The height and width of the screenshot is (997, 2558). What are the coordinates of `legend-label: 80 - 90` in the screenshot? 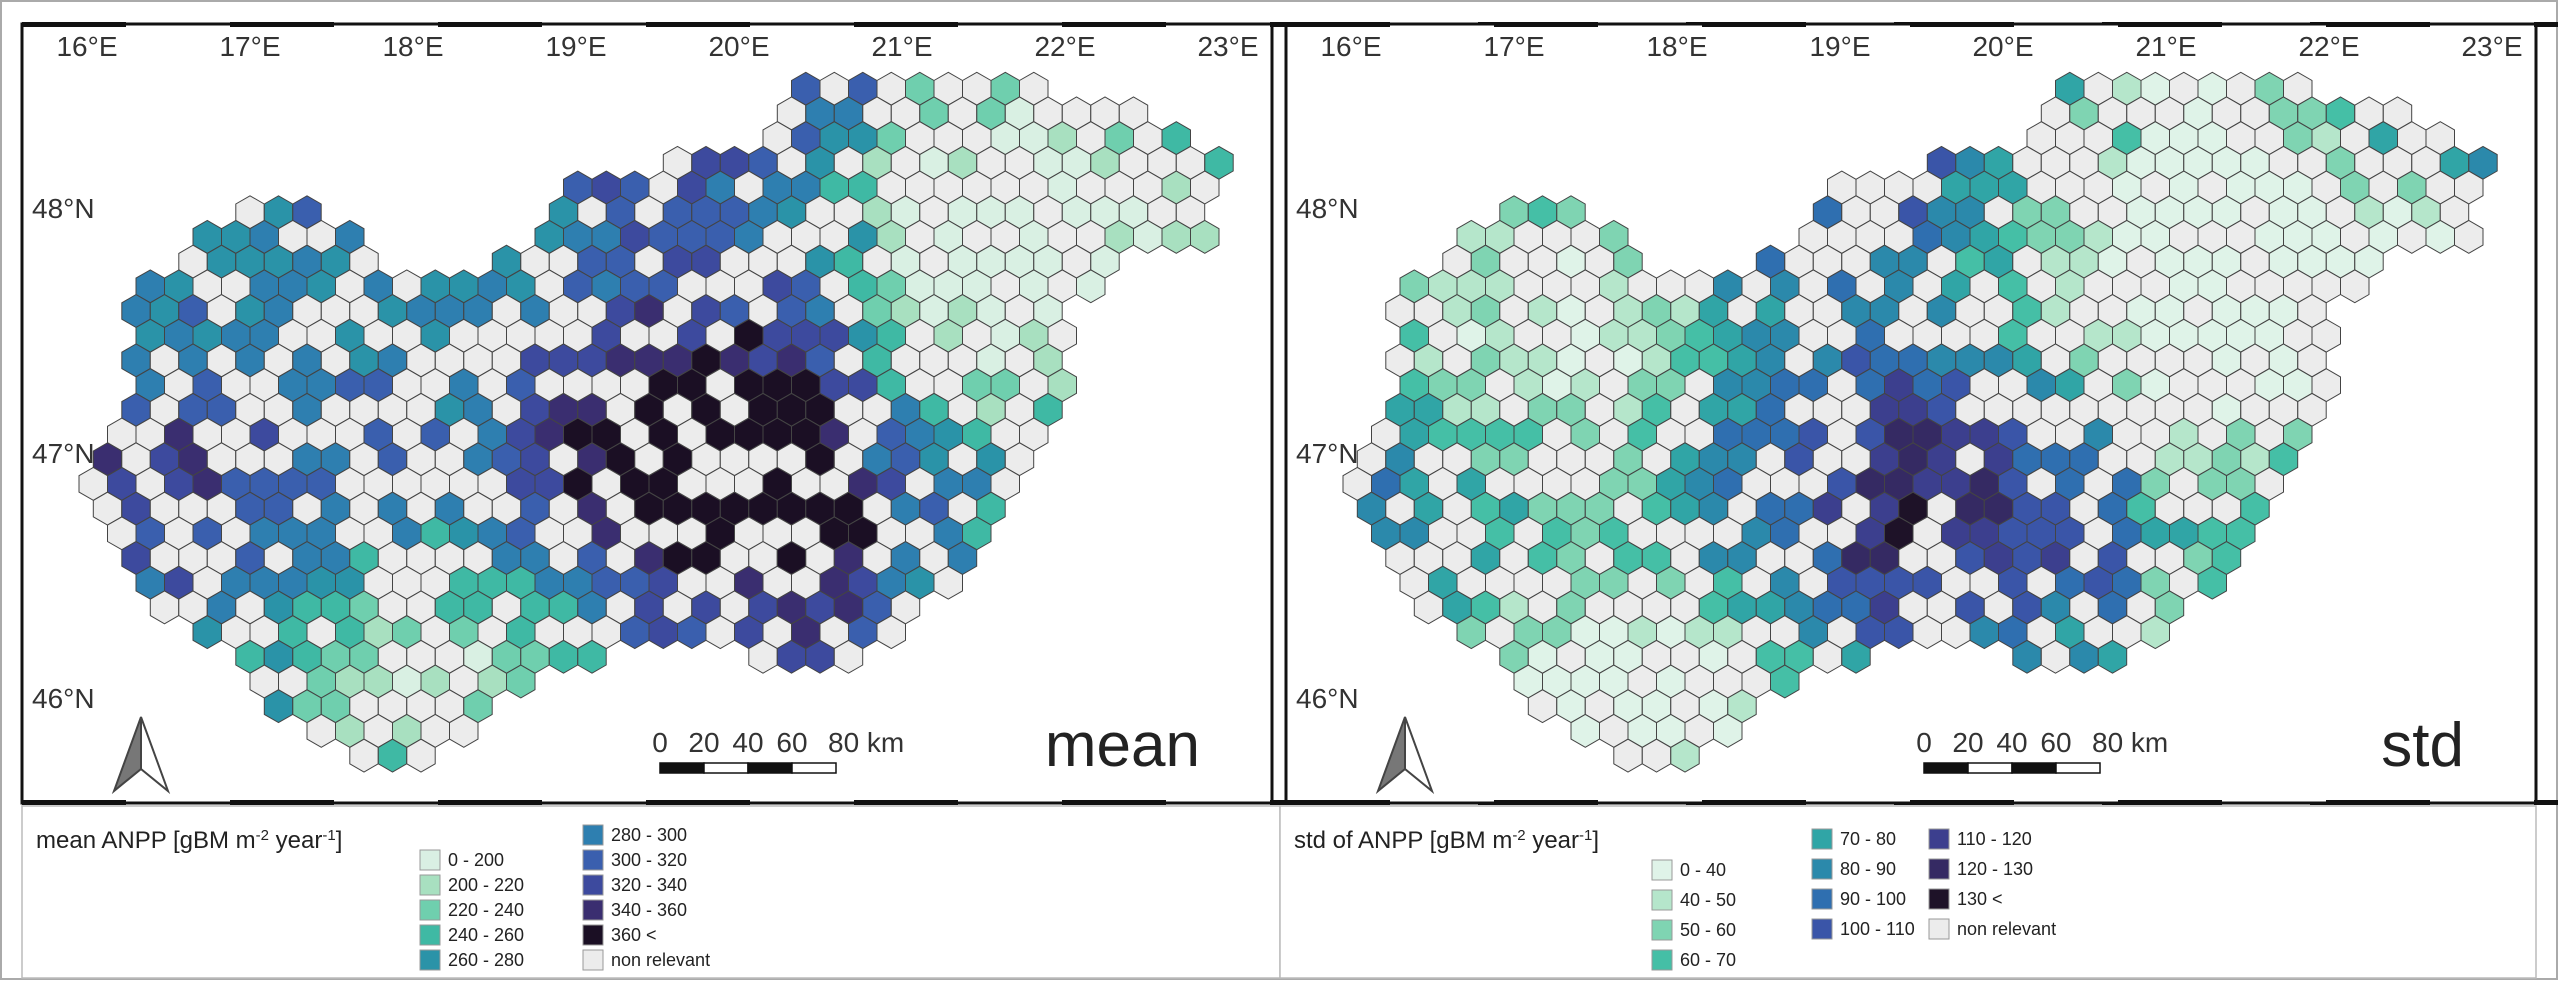 It's located at (1868, 869).